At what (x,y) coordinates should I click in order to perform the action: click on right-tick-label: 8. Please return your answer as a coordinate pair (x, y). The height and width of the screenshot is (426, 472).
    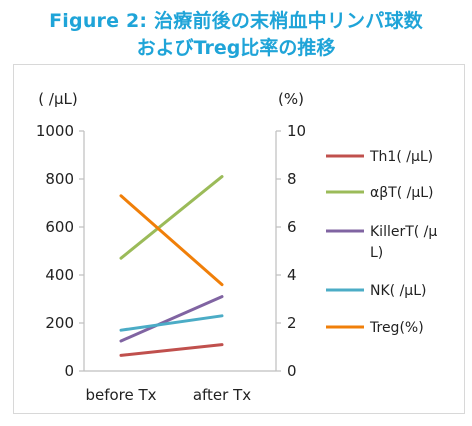
    Looking at the image, I should click on (292, 179).